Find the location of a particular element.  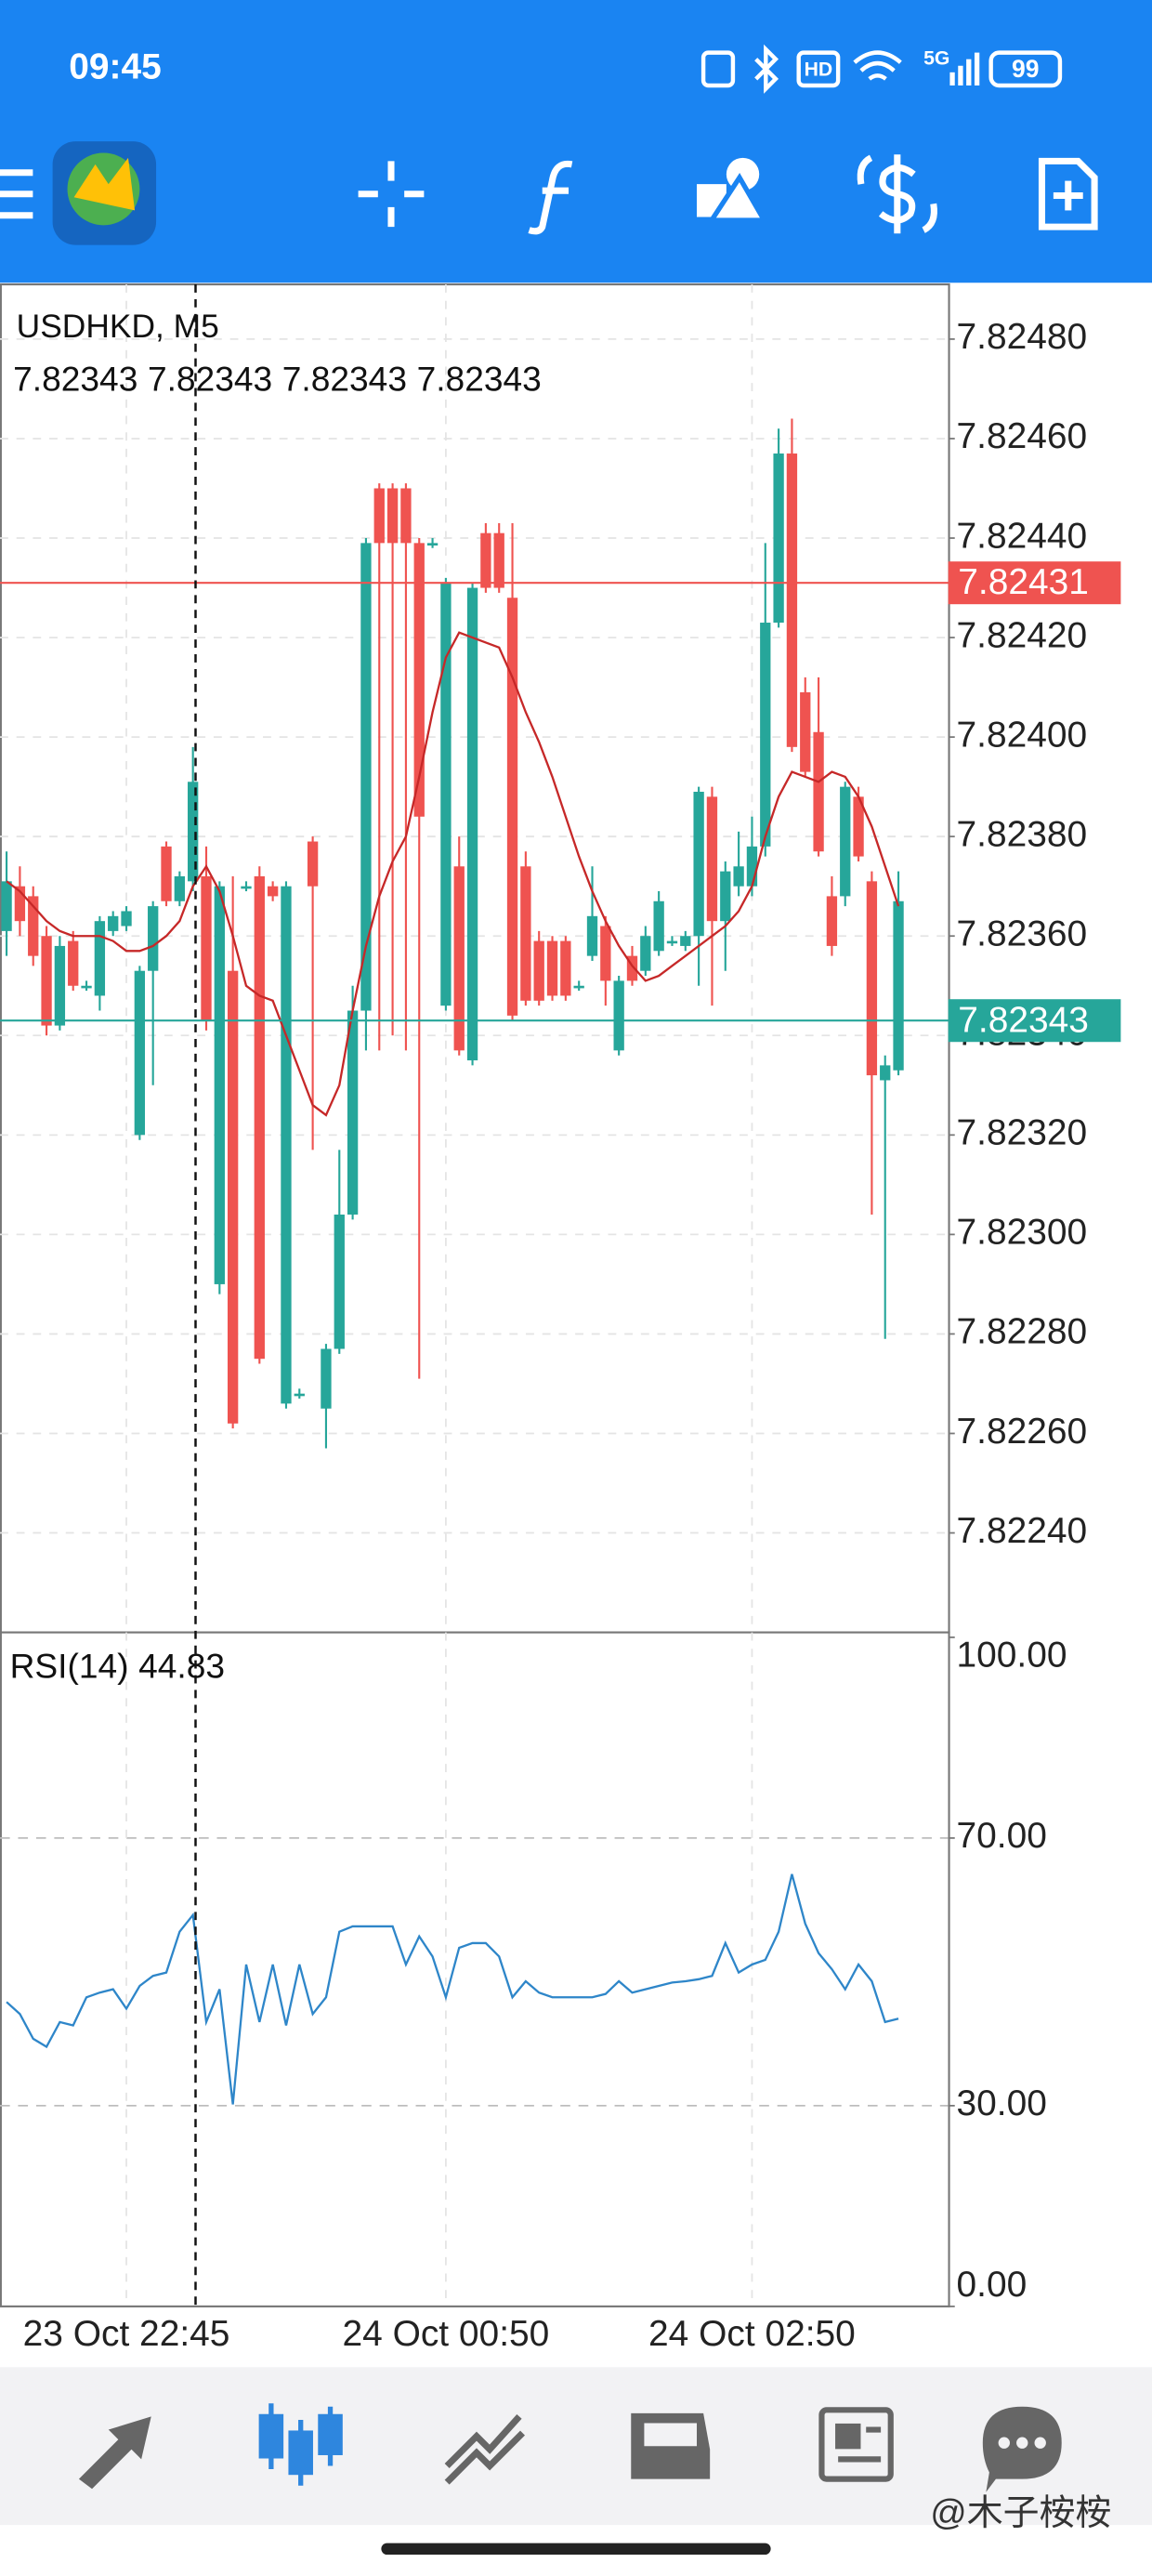

y-tick-label: 7.82320 is located at coordinates (1023, 1133).